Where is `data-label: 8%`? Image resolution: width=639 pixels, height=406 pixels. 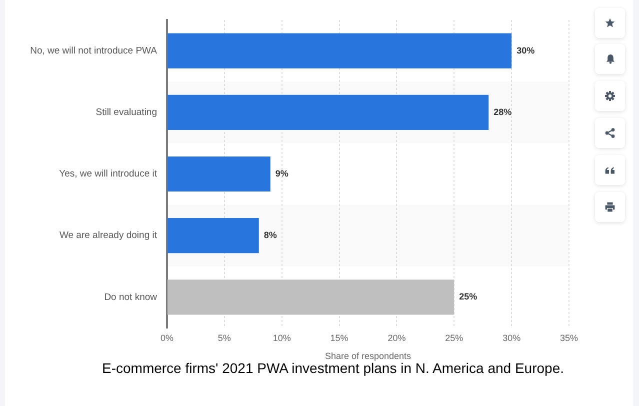
data-label: 8% is located at coordinates (270, 235).